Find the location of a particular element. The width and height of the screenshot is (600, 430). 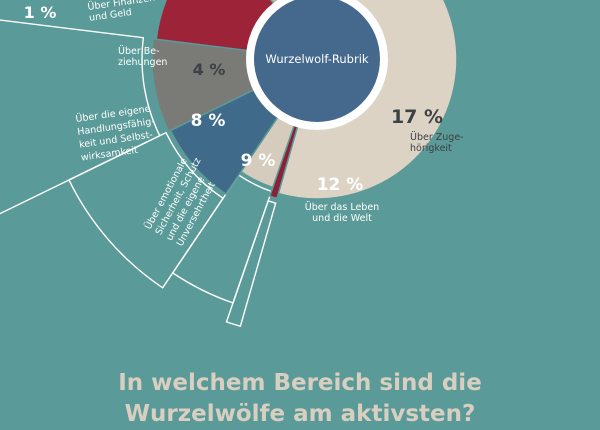

slice-1-category-line-0: Über Be- is located at coordinates (139, 51).